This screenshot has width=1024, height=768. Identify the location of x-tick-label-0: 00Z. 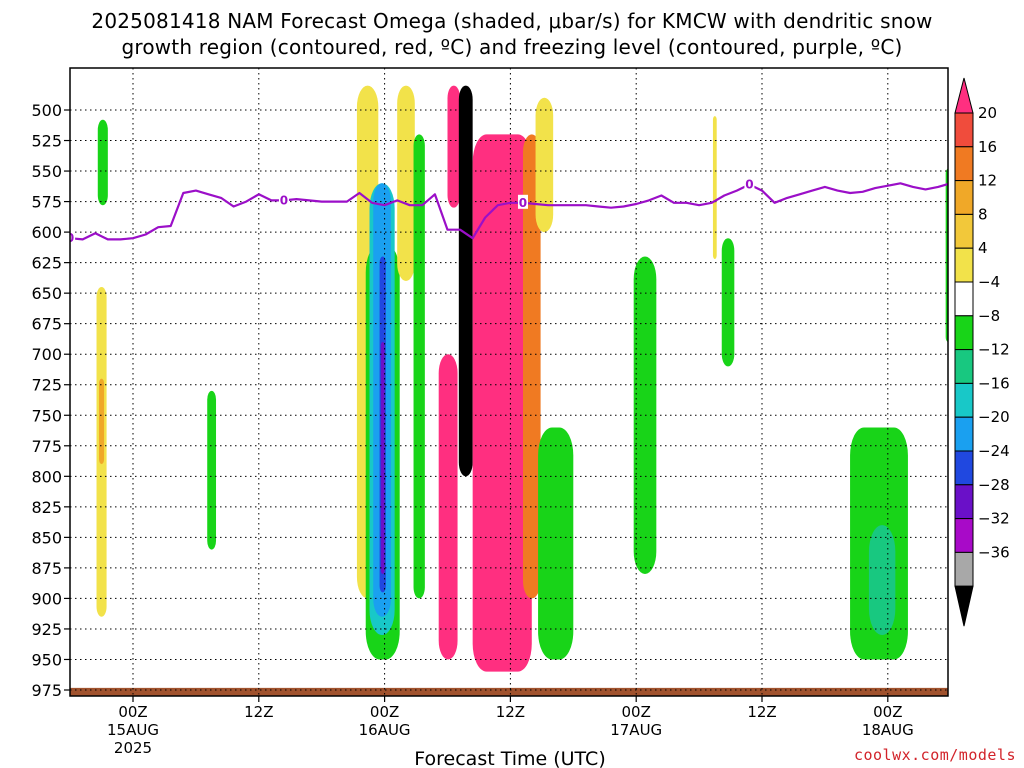
(132, 712).